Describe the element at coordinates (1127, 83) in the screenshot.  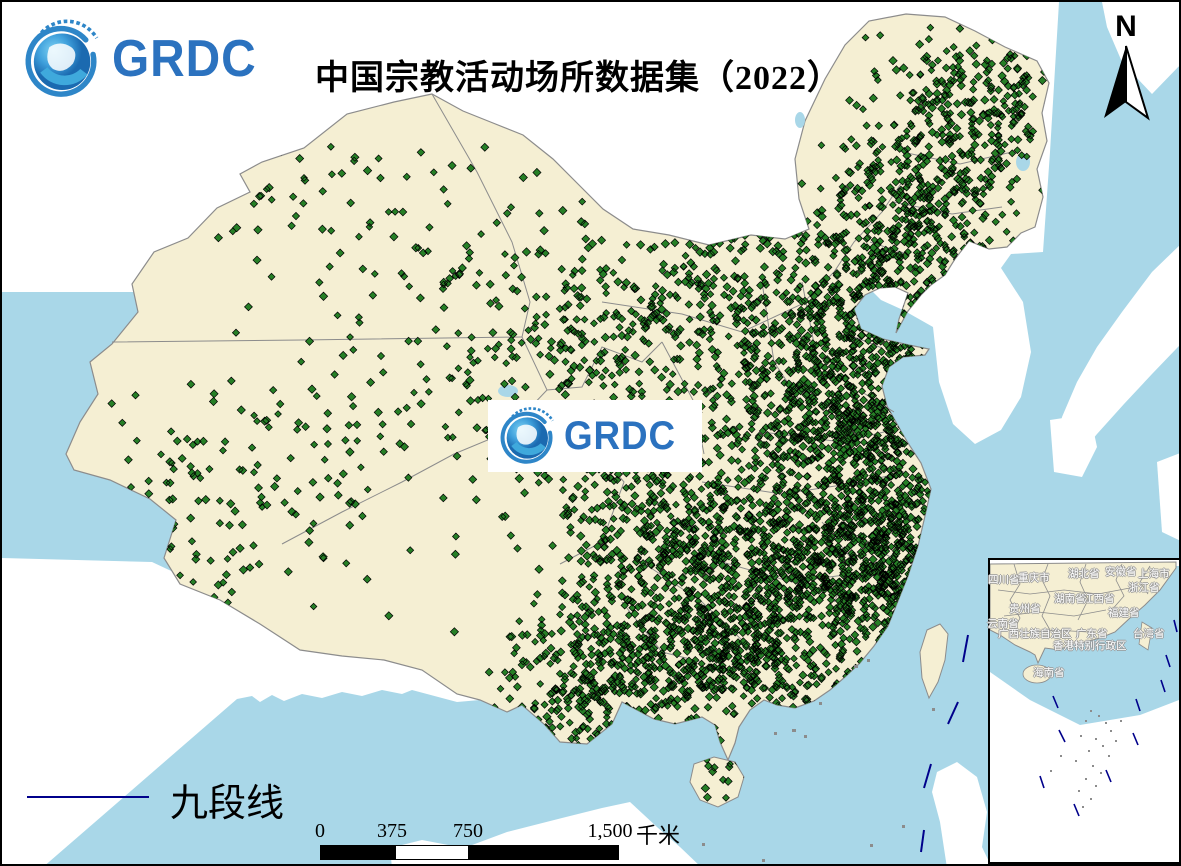
I see `north-arrow-icon` at that location.